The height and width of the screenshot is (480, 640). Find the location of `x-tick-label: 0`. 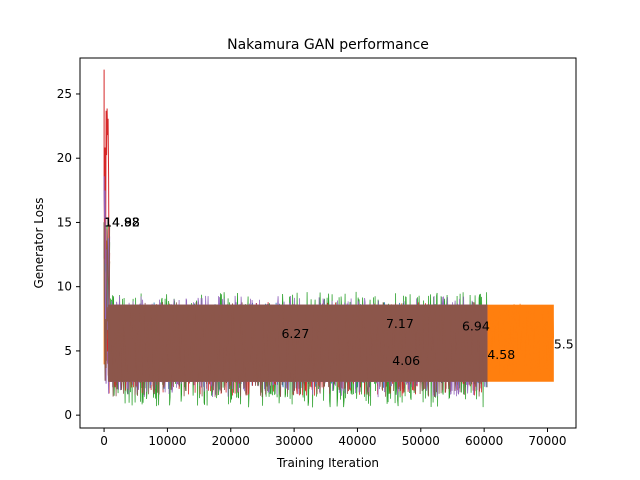

x-tick-label: 0 is located at coordinates (104, 441).